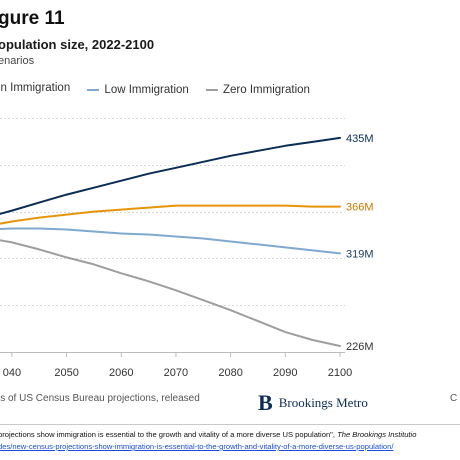 The height and width of the screenshot is (460, 460). What do you see at coordinates (121, 373) in the screenshot?
I see `x-tick-label: 2060` at bounding box center [121, 373].